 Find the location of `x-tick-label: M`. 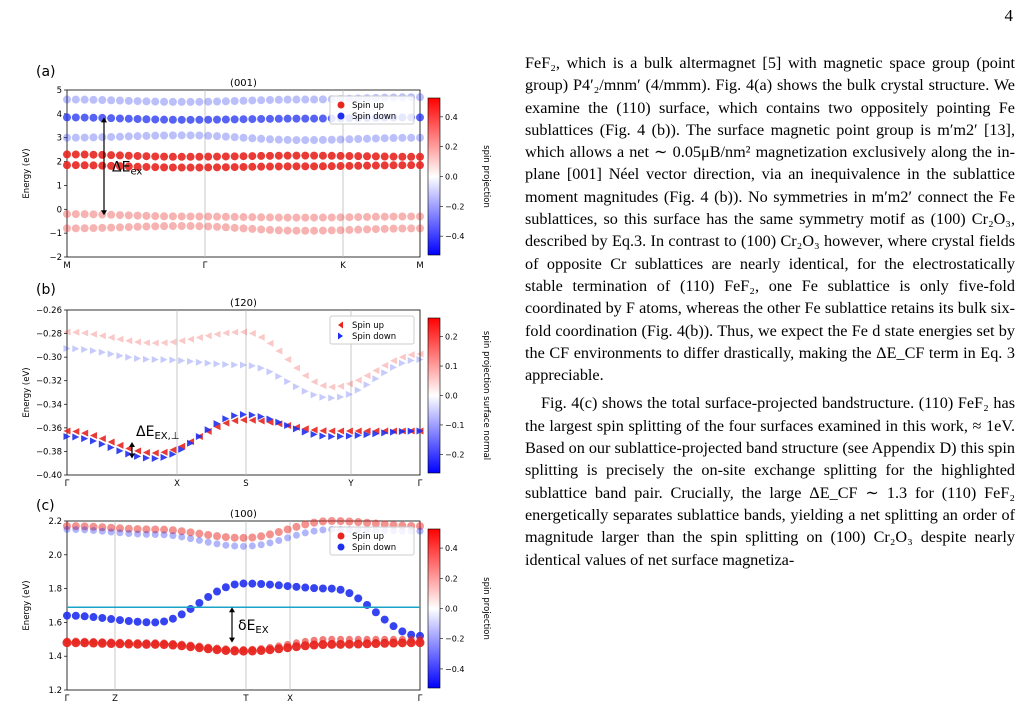

x-tick-label: M is located at coordinates (419, 266).